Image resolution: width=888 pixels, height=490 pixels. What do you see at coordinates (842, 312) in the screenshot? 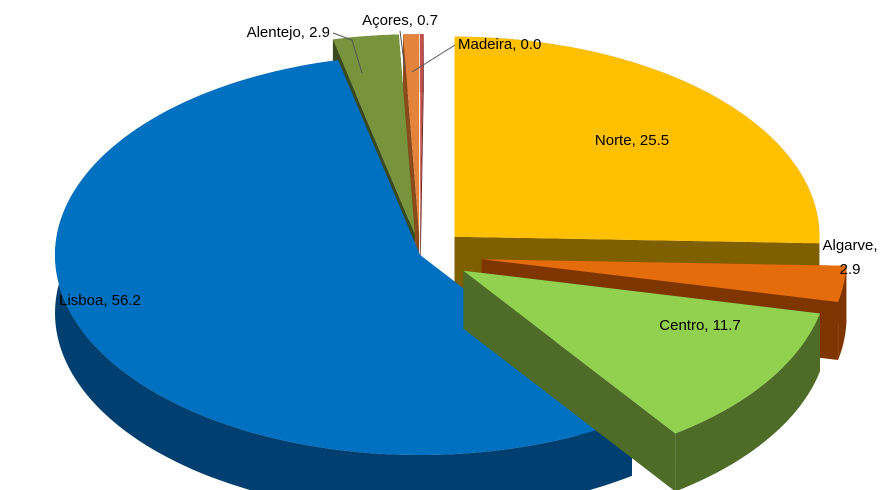
I see `slice-rim-algarve` at bounding box center [842, 312].